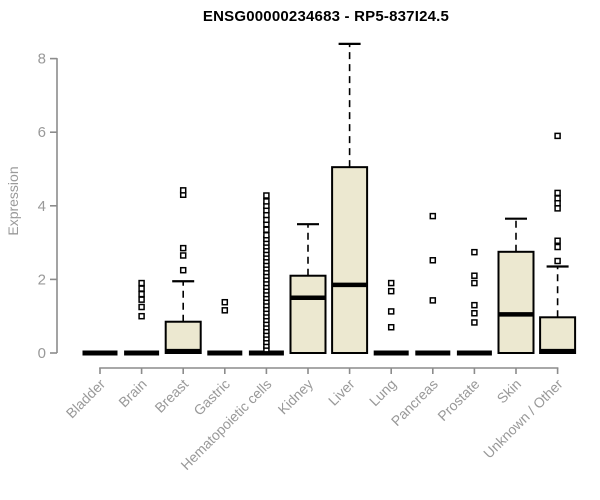  Describe the element at coordinates (42, 206) in the screenshot. I see `y-tick-label: 4` at that location.